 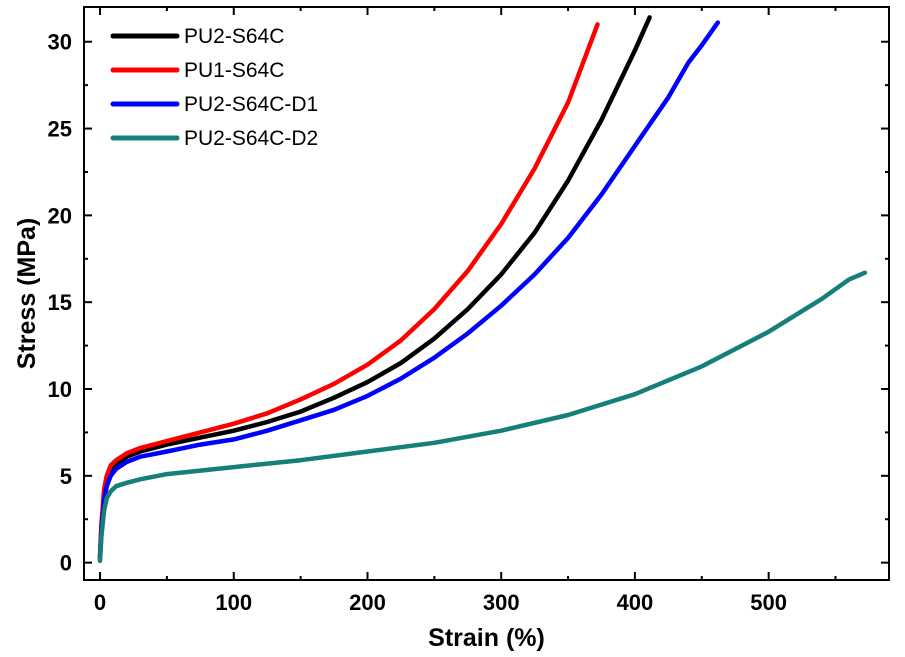 What do you see at coordinates (233, 602) in the screenshot?
I see `x-tick-label: 100` at bounding box center [233, 602].